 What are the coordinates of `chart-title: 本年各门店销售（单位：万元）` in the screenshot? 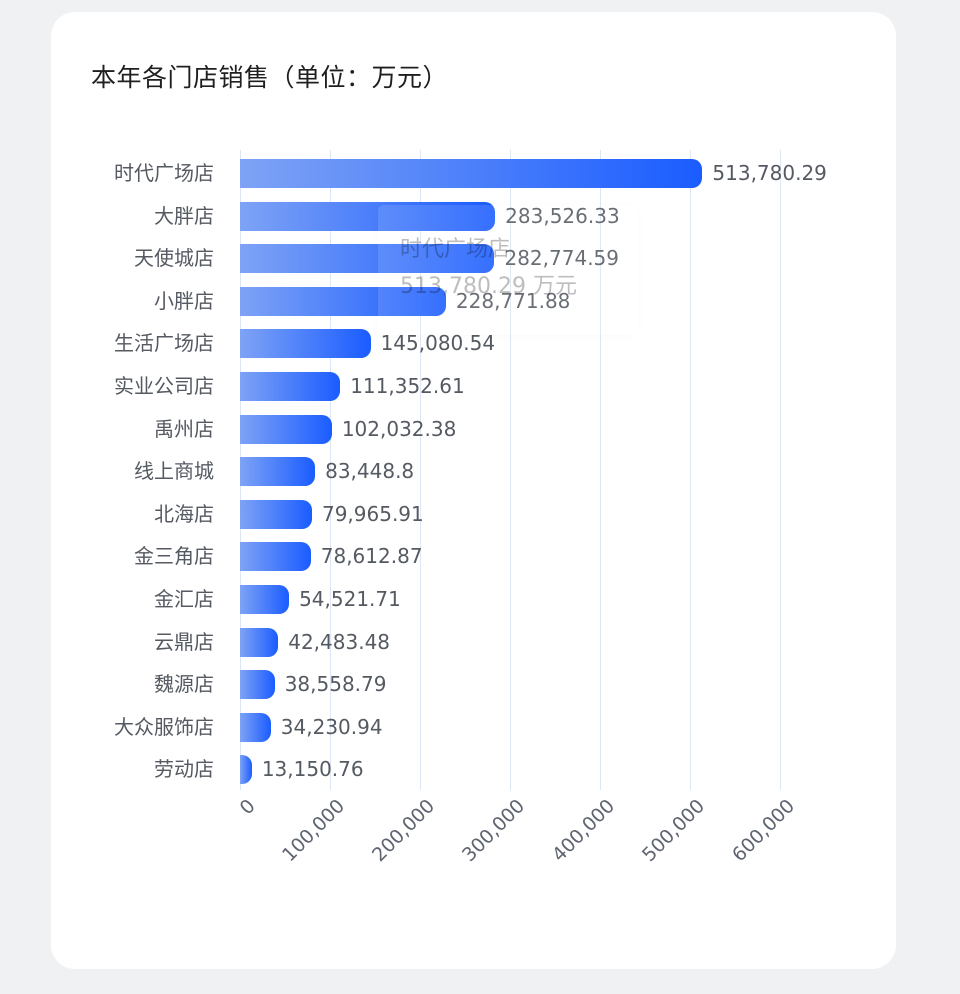 It's located at (270, 77).